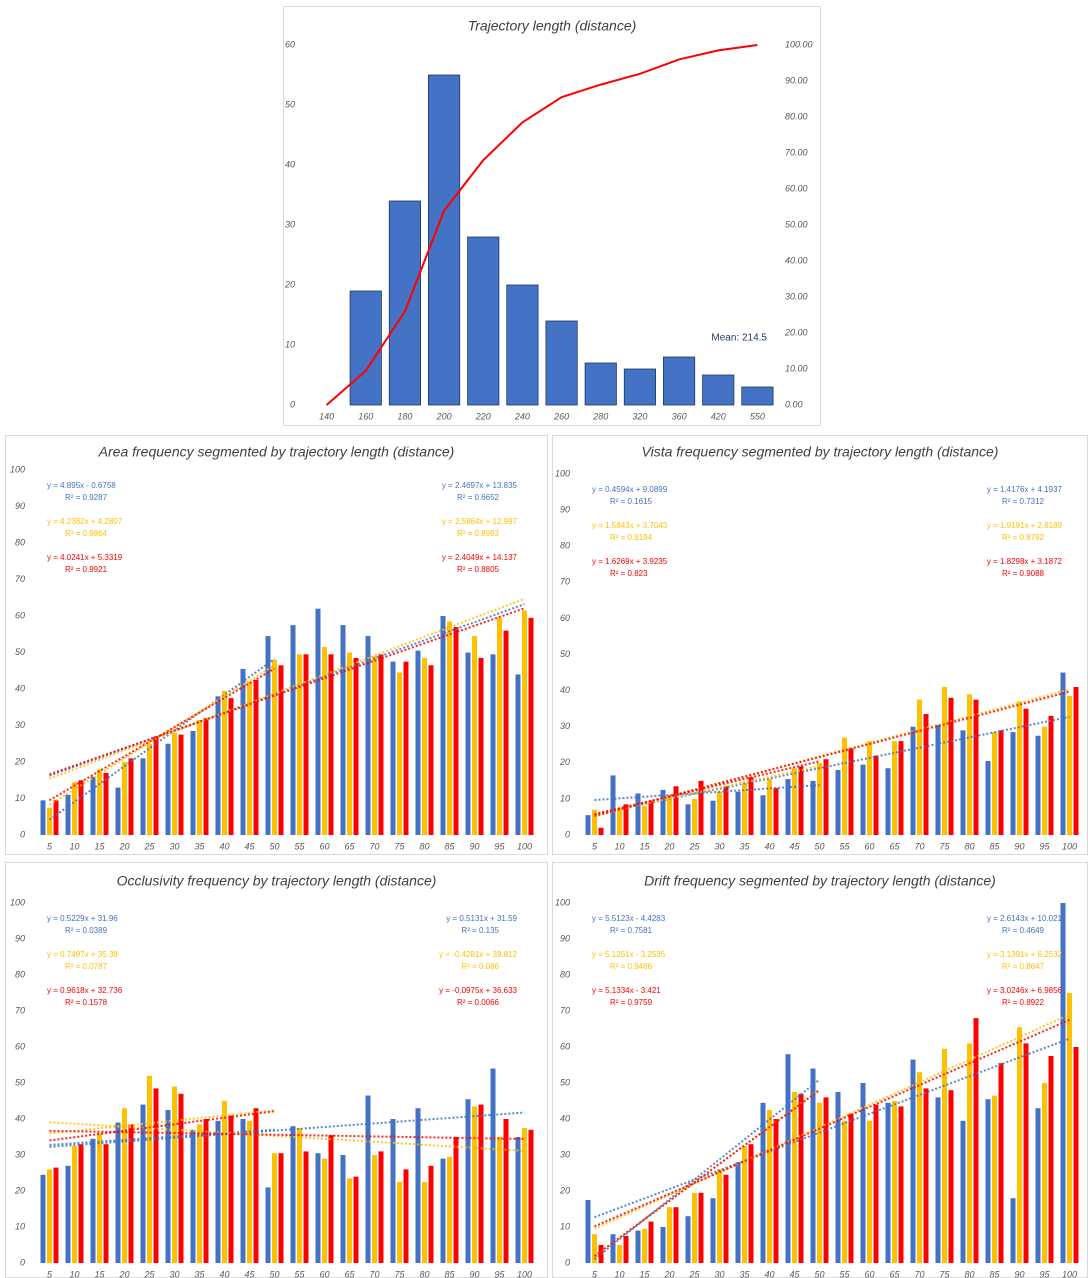  Describe the element at coordinates (86, 966) in the screenshot. I see `trend-r-squared: R² = 0.0787` at that location.